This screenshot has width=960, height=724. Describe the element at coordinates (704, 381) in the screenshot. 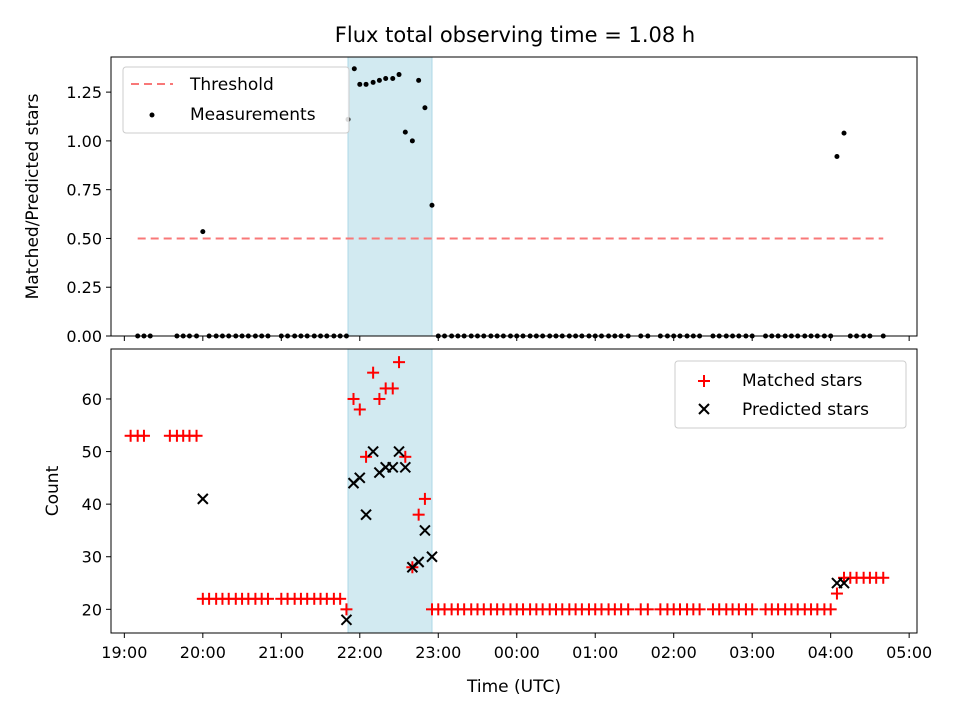

I see `matched-legend-swatch` at that location.